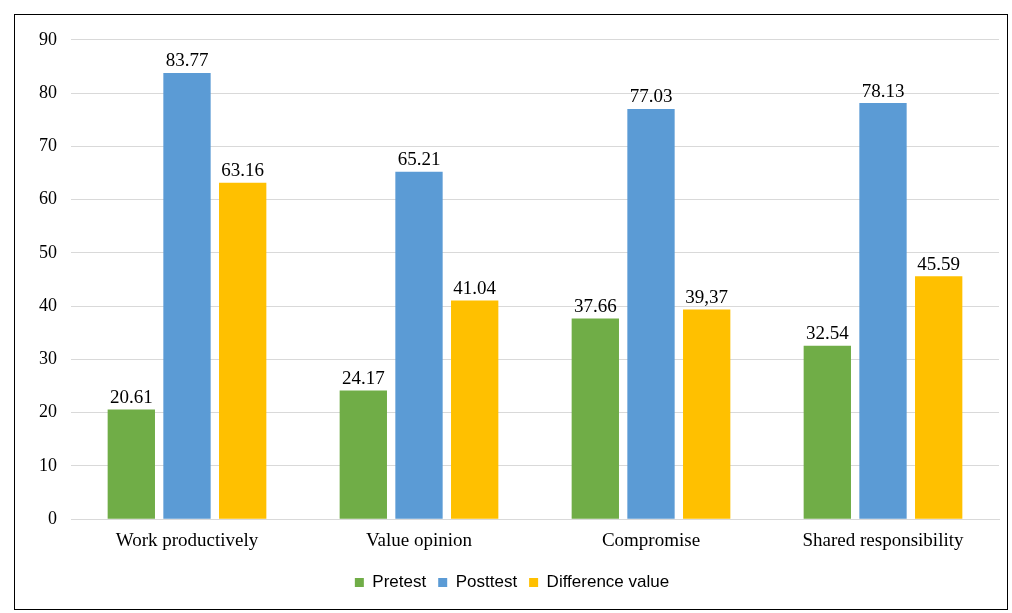  I want to click on data-label: 39,37, so click(707, 296).